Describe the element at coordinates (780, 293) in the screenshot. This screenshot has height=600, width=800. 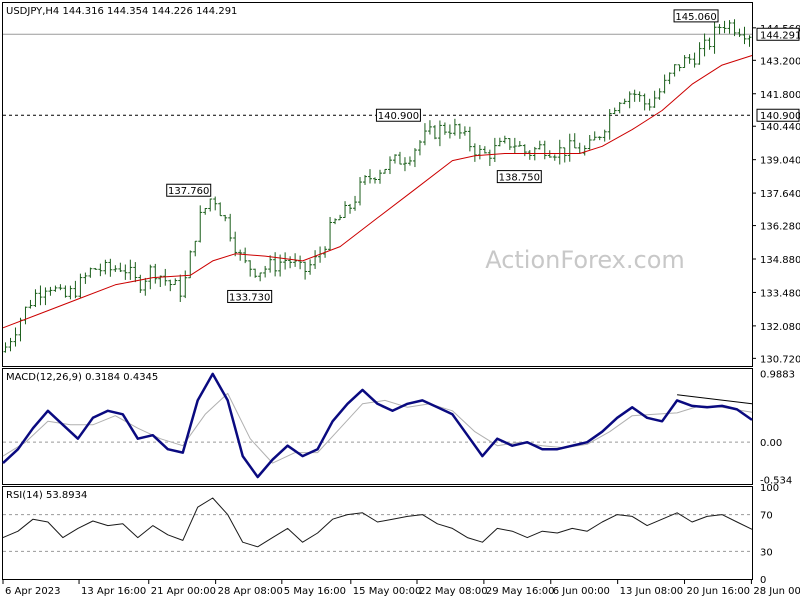
I see `price-axis-label: 133.480` at that location.